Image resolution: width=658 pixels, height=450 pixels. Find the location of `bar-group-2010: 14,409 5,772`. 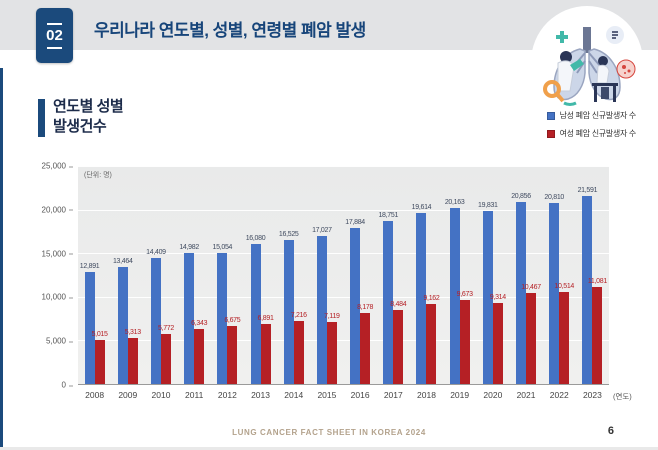

bar-group-2010: 14,409 5,772 is located at coordinates (160, 275).